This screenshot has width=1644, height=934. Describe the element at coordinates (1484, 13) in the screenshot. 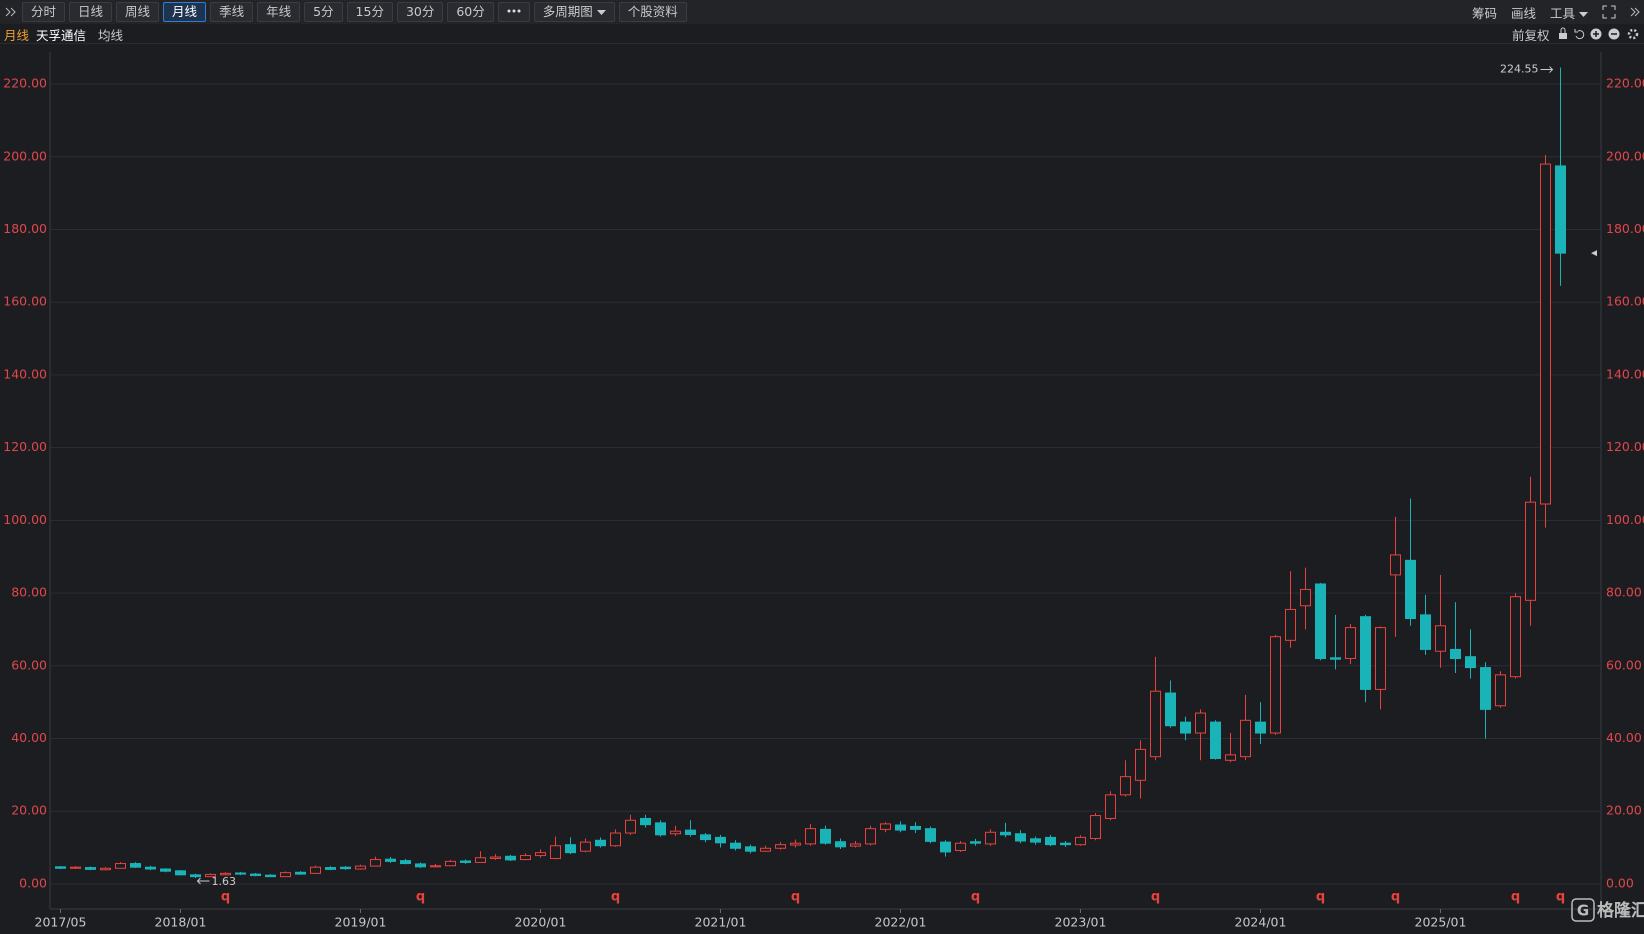

I see `chips-button: 筹码` at that location.